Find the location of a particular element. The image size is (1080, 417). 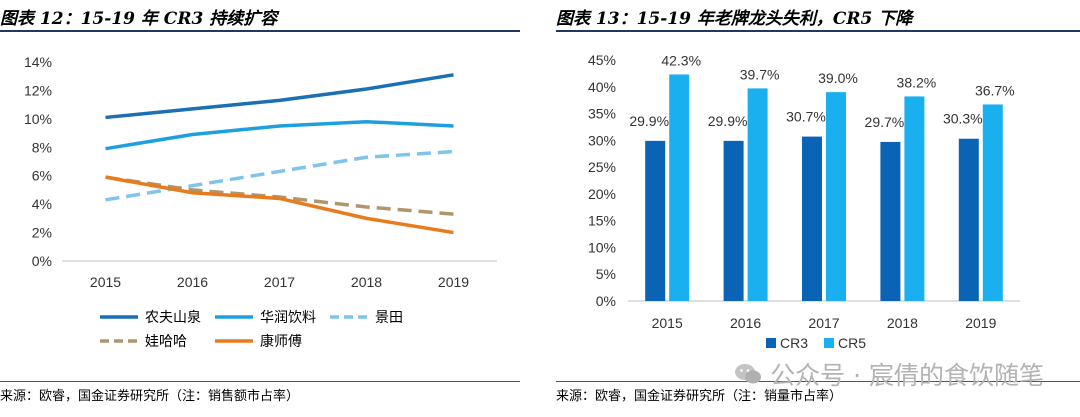

watermark-text: 公众号 · 宸倩的食饮随笔 is located at coordinates (907, 375).